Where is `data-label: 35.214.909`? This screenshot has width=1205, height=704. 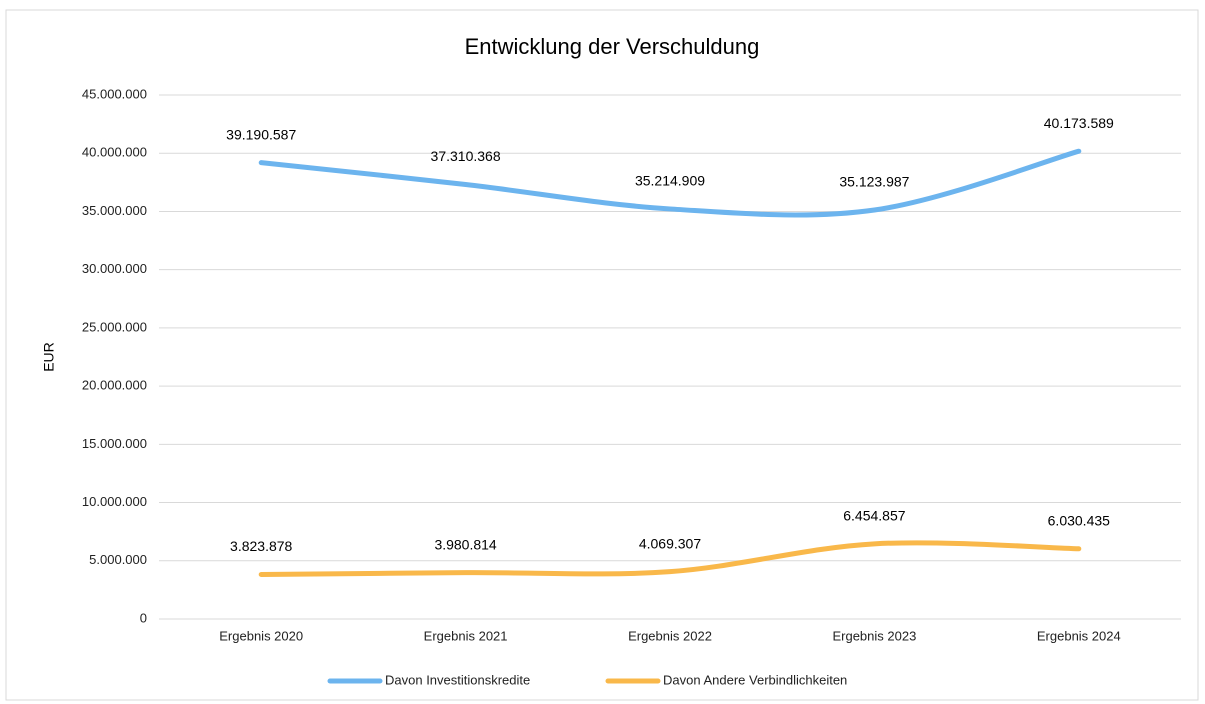
data-label: 35.214.909 is located at coordinates (670, 181).